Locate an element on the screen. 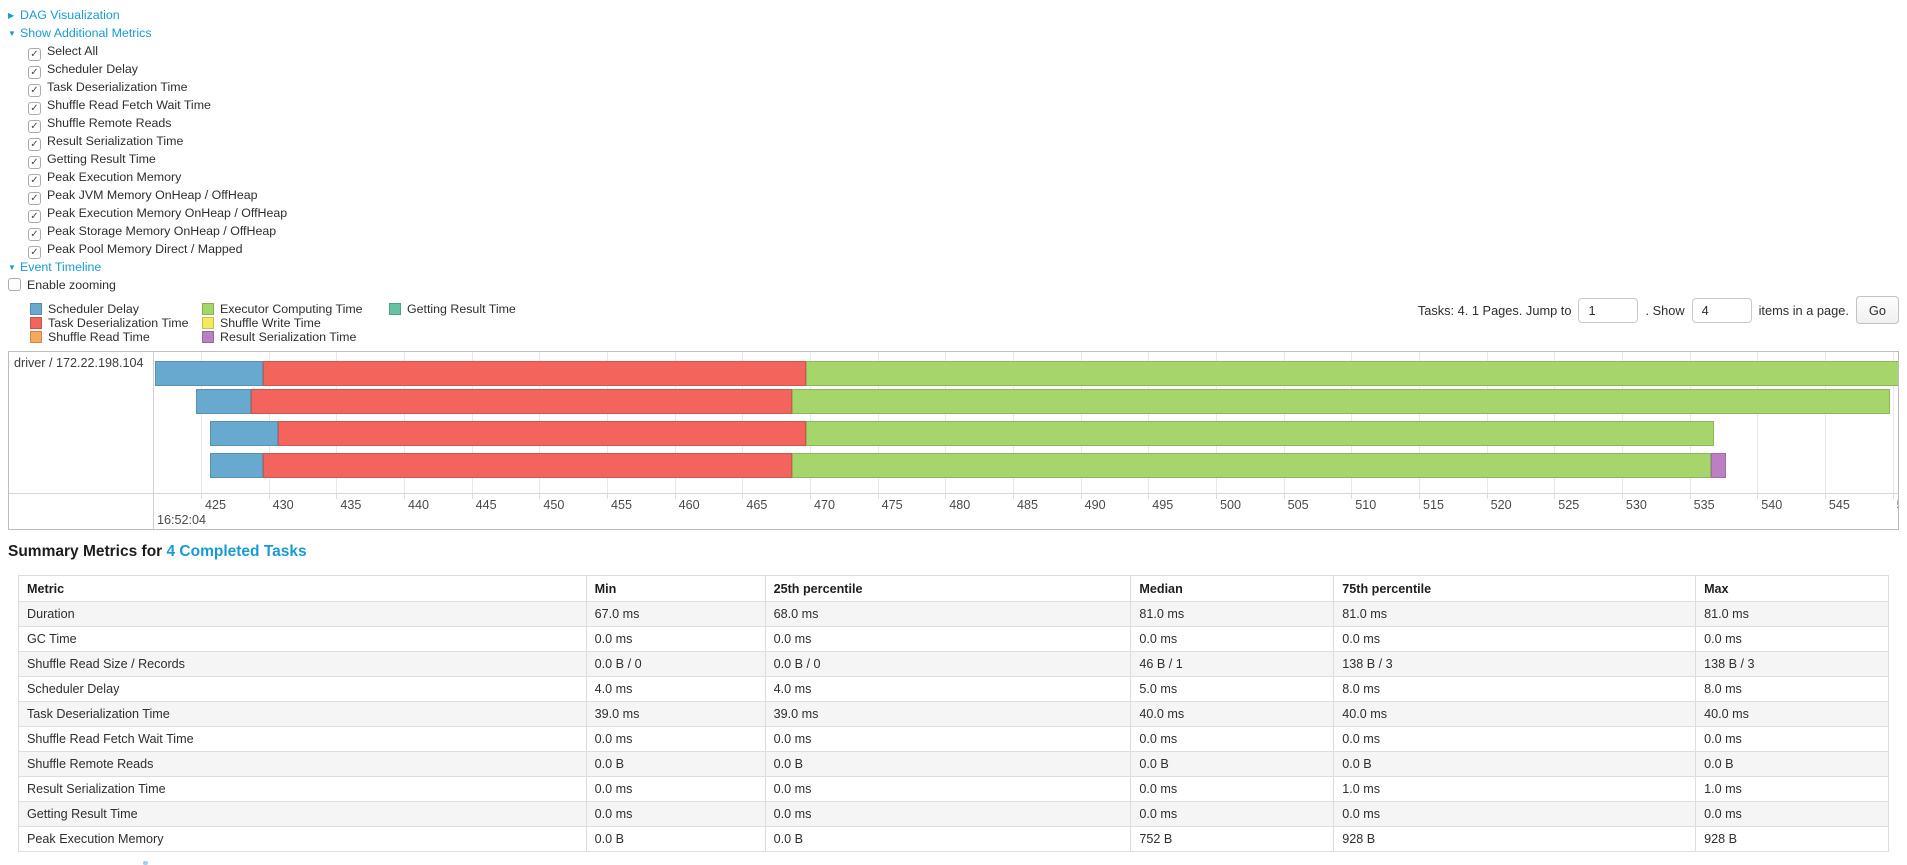 Image resolution: width=1907 pixels, height=865 pixels. legend-label: Shuffle Write Time is located at coordinates (270, 323).